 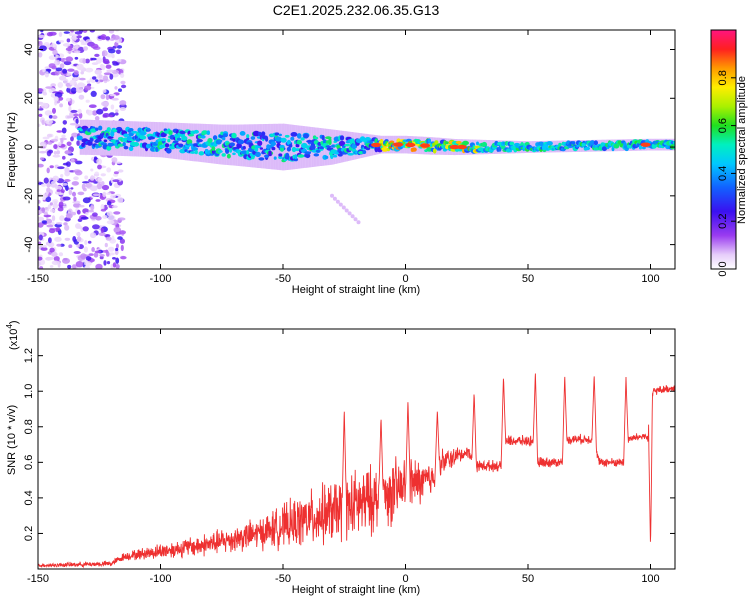 What do you see at coordinates (723, 149) in the screenshot?
I see `colorbar-strip` at bounding box center [723, 149].